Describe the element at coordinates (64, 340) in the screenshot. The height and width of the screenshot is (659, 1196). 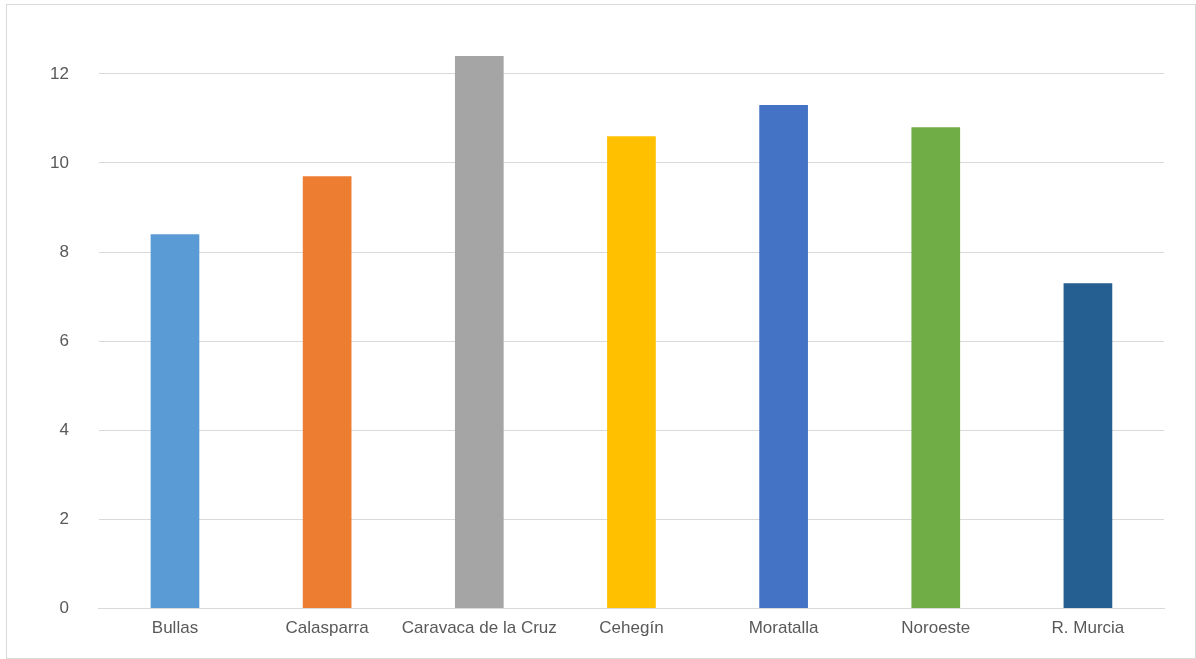
I see `y-tick-label: 6` at that location.